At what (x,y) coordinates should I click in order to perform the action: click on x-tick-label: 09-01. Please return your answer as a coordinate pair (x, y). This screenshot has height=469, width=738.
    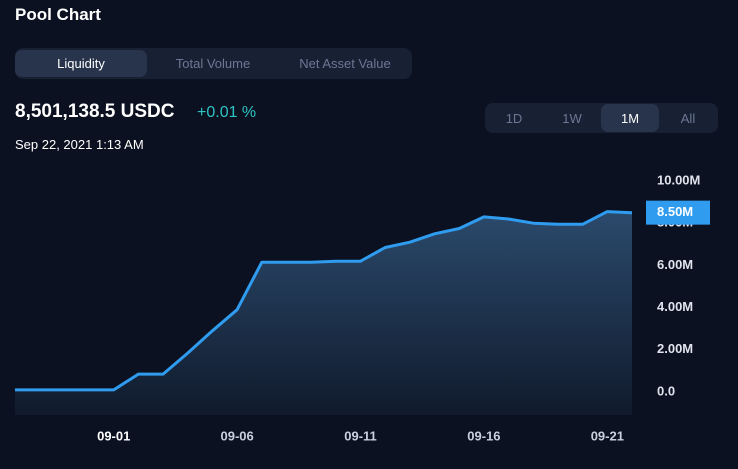
    Looking at the image, I should click on (113, 435).